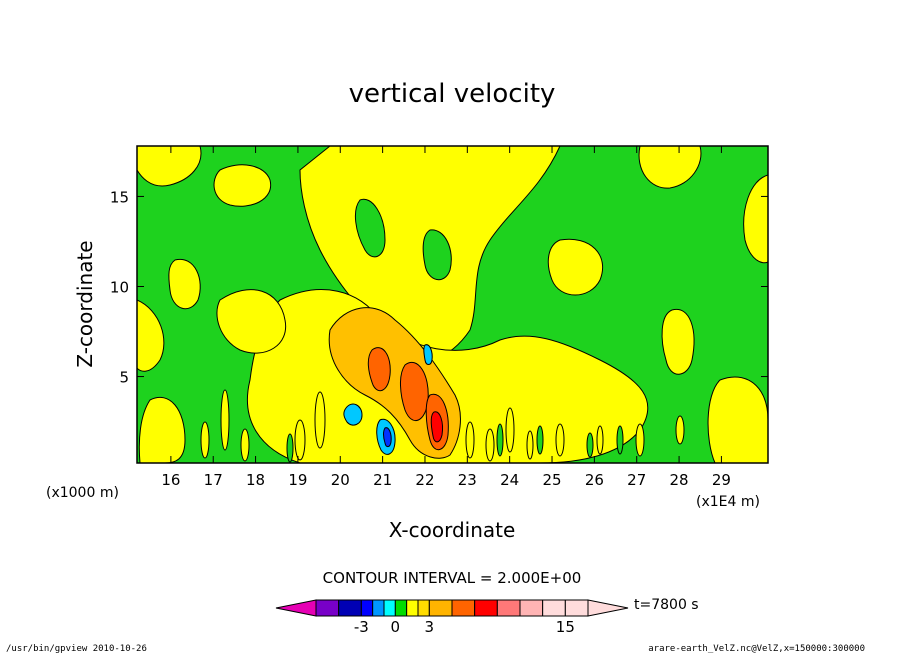  Describe the element at coordinates (396, 627) in the screenshot. I see `colorbar-tick-label: 0` at that location.